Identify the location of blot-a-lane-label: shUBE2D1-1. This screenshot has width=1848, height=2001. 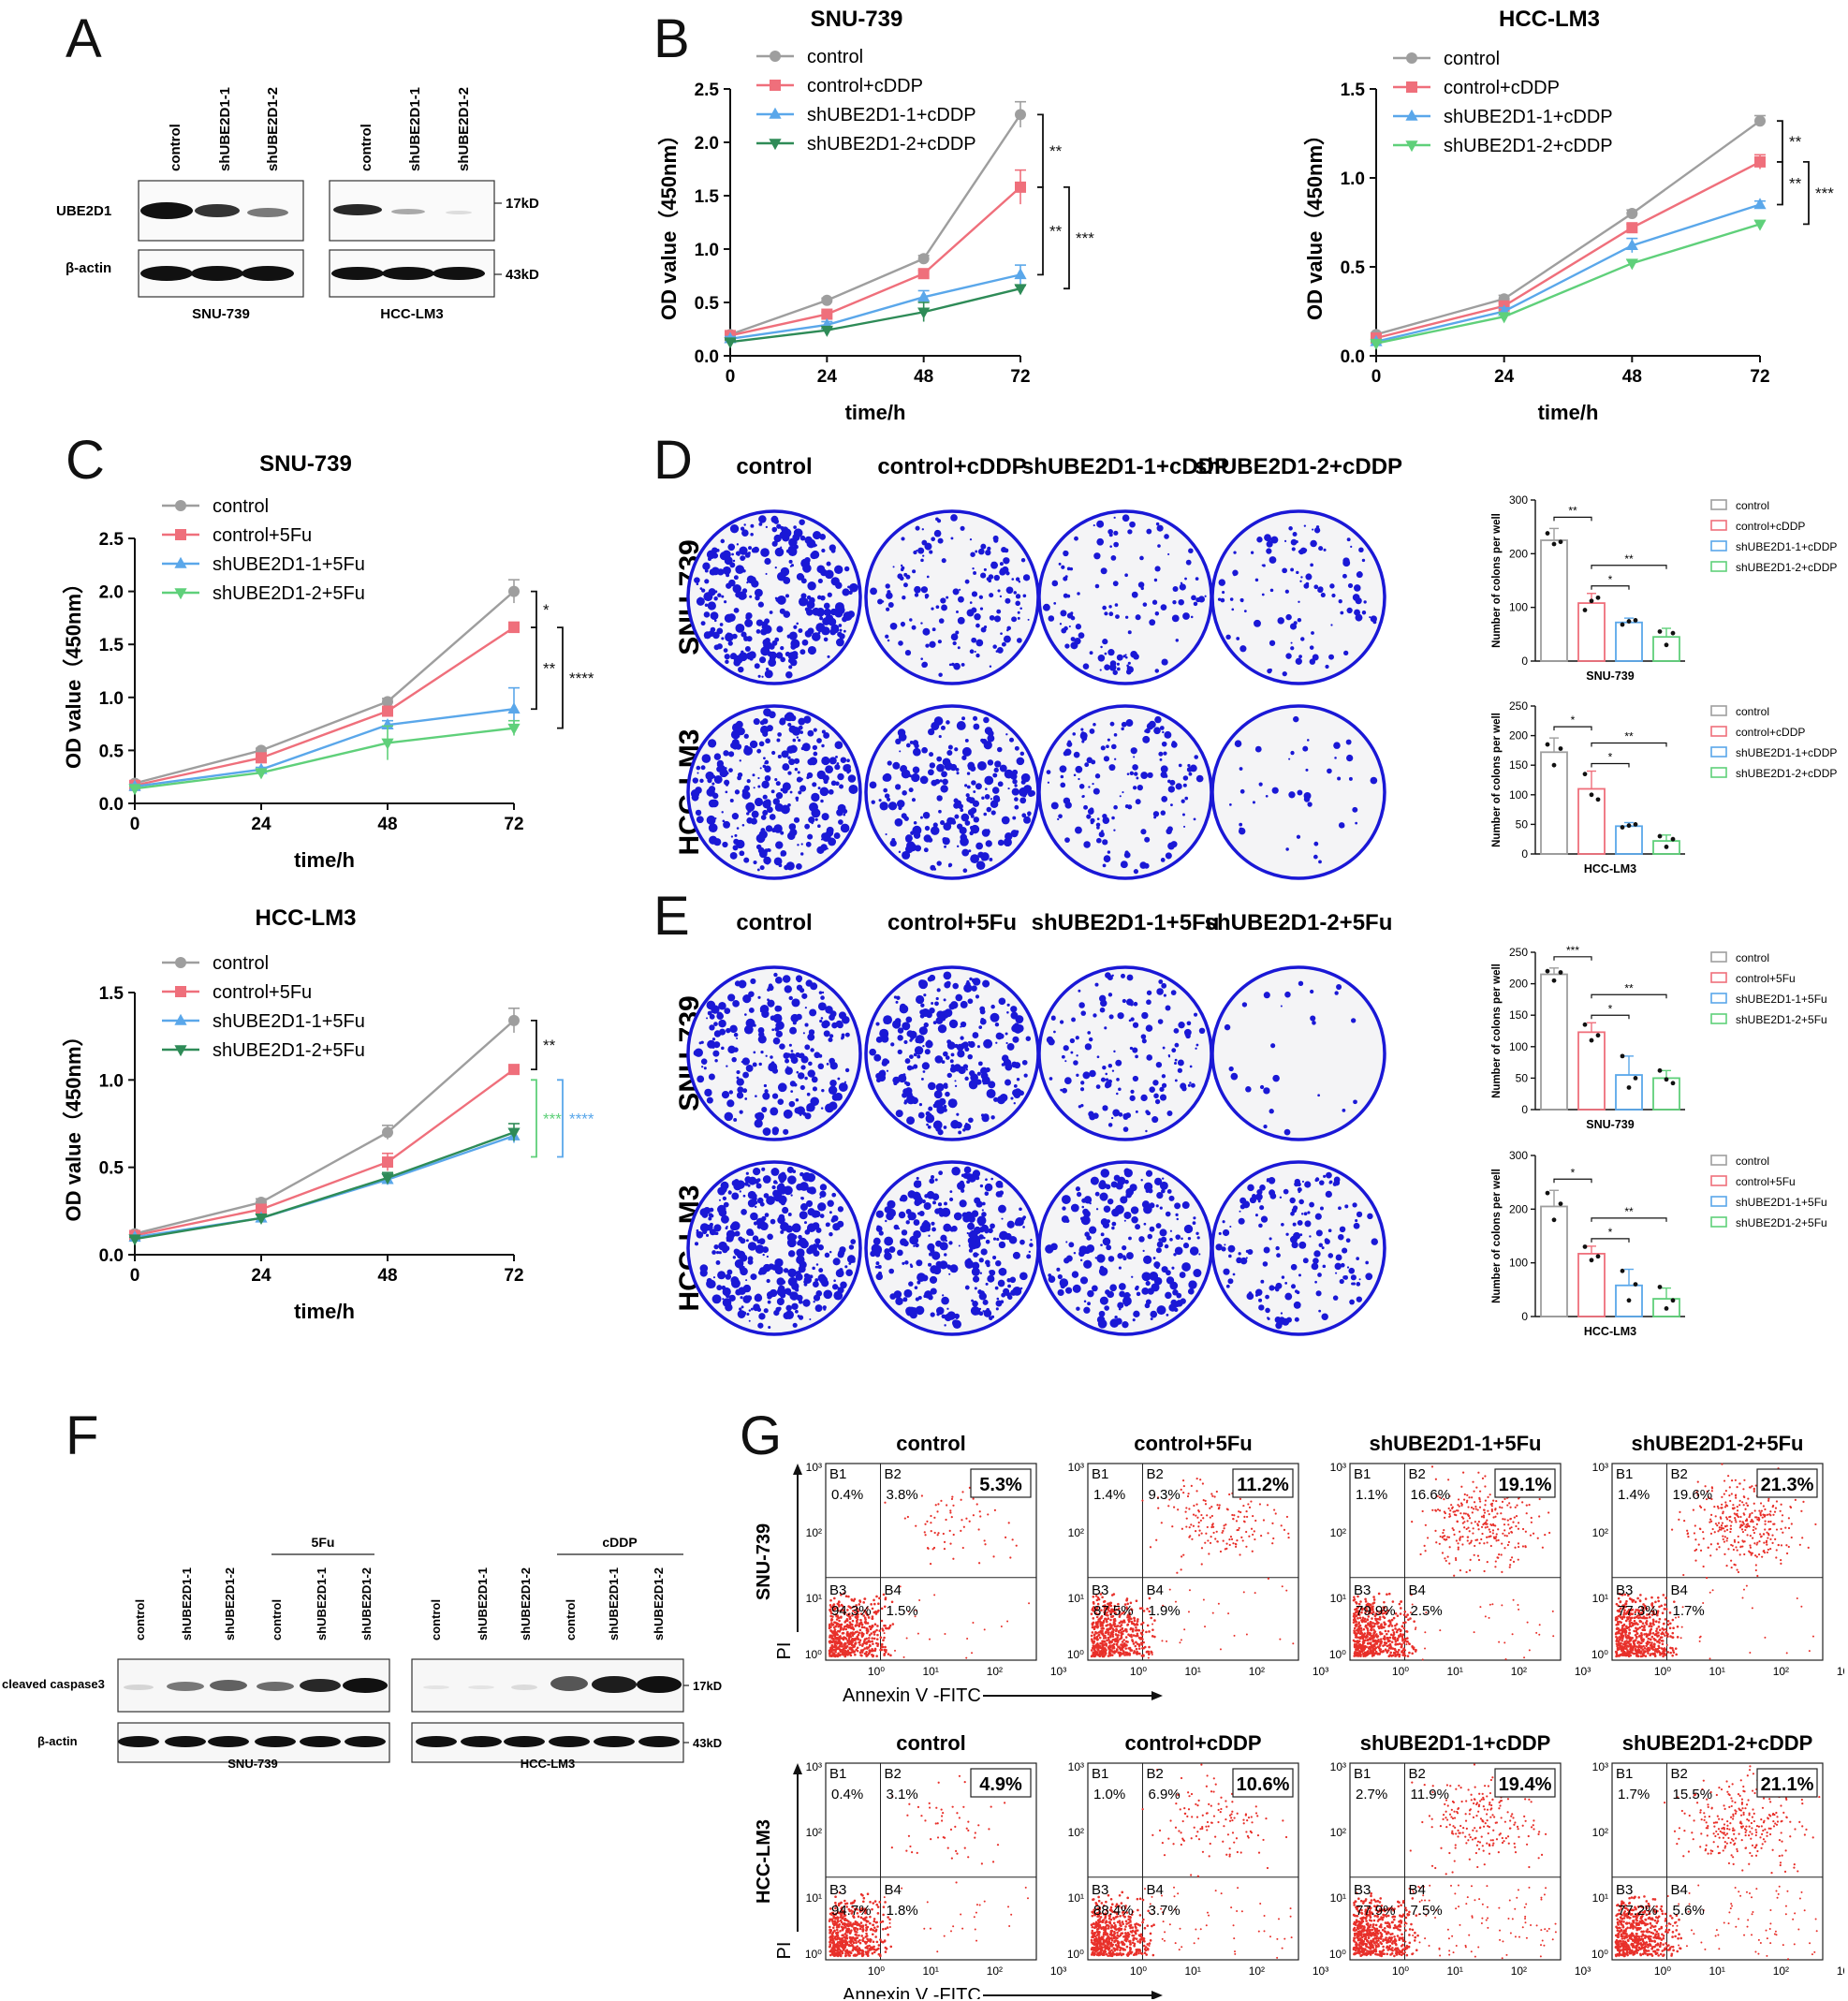
(415, 129).